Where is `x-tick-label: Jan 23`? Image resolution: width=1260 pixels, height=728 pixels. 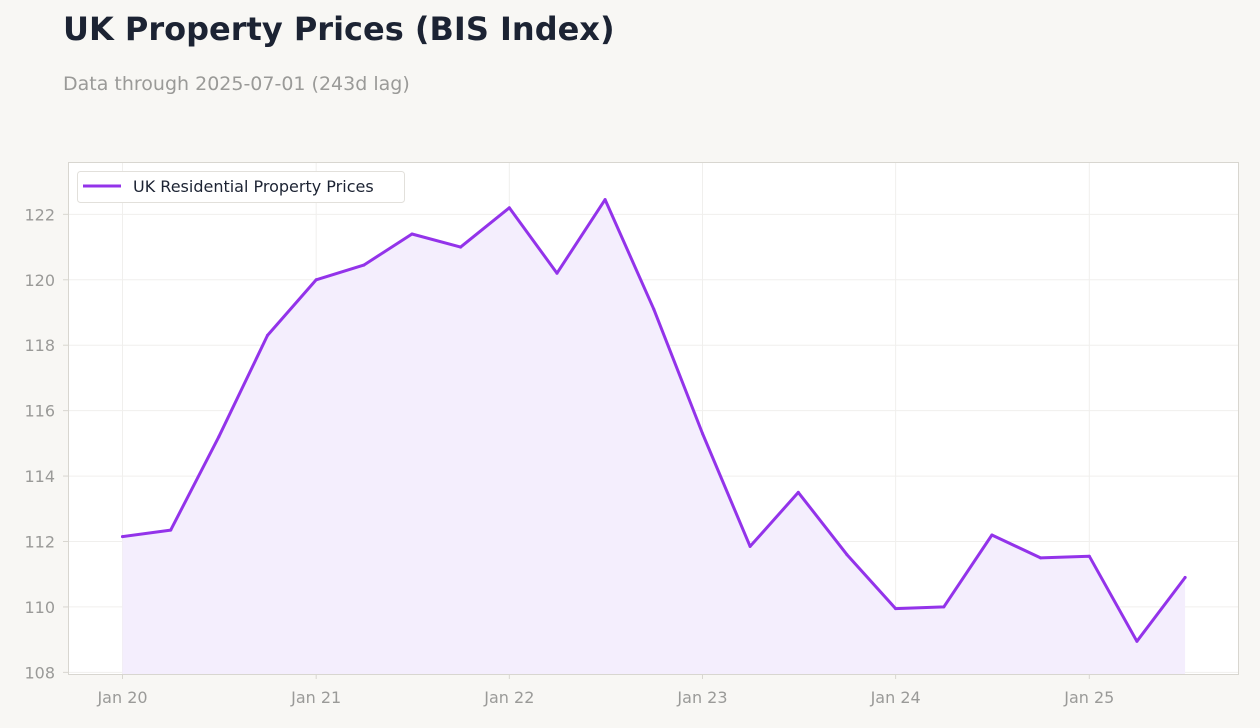
x-tick-label: Jan 23 is located at coordinates (701, 697).